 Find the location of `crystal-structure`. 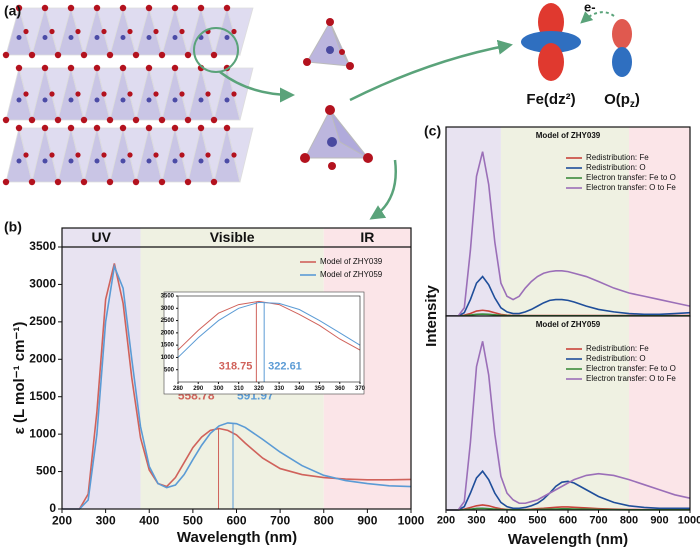

crystal-structure is located at coordinates (128, 95).